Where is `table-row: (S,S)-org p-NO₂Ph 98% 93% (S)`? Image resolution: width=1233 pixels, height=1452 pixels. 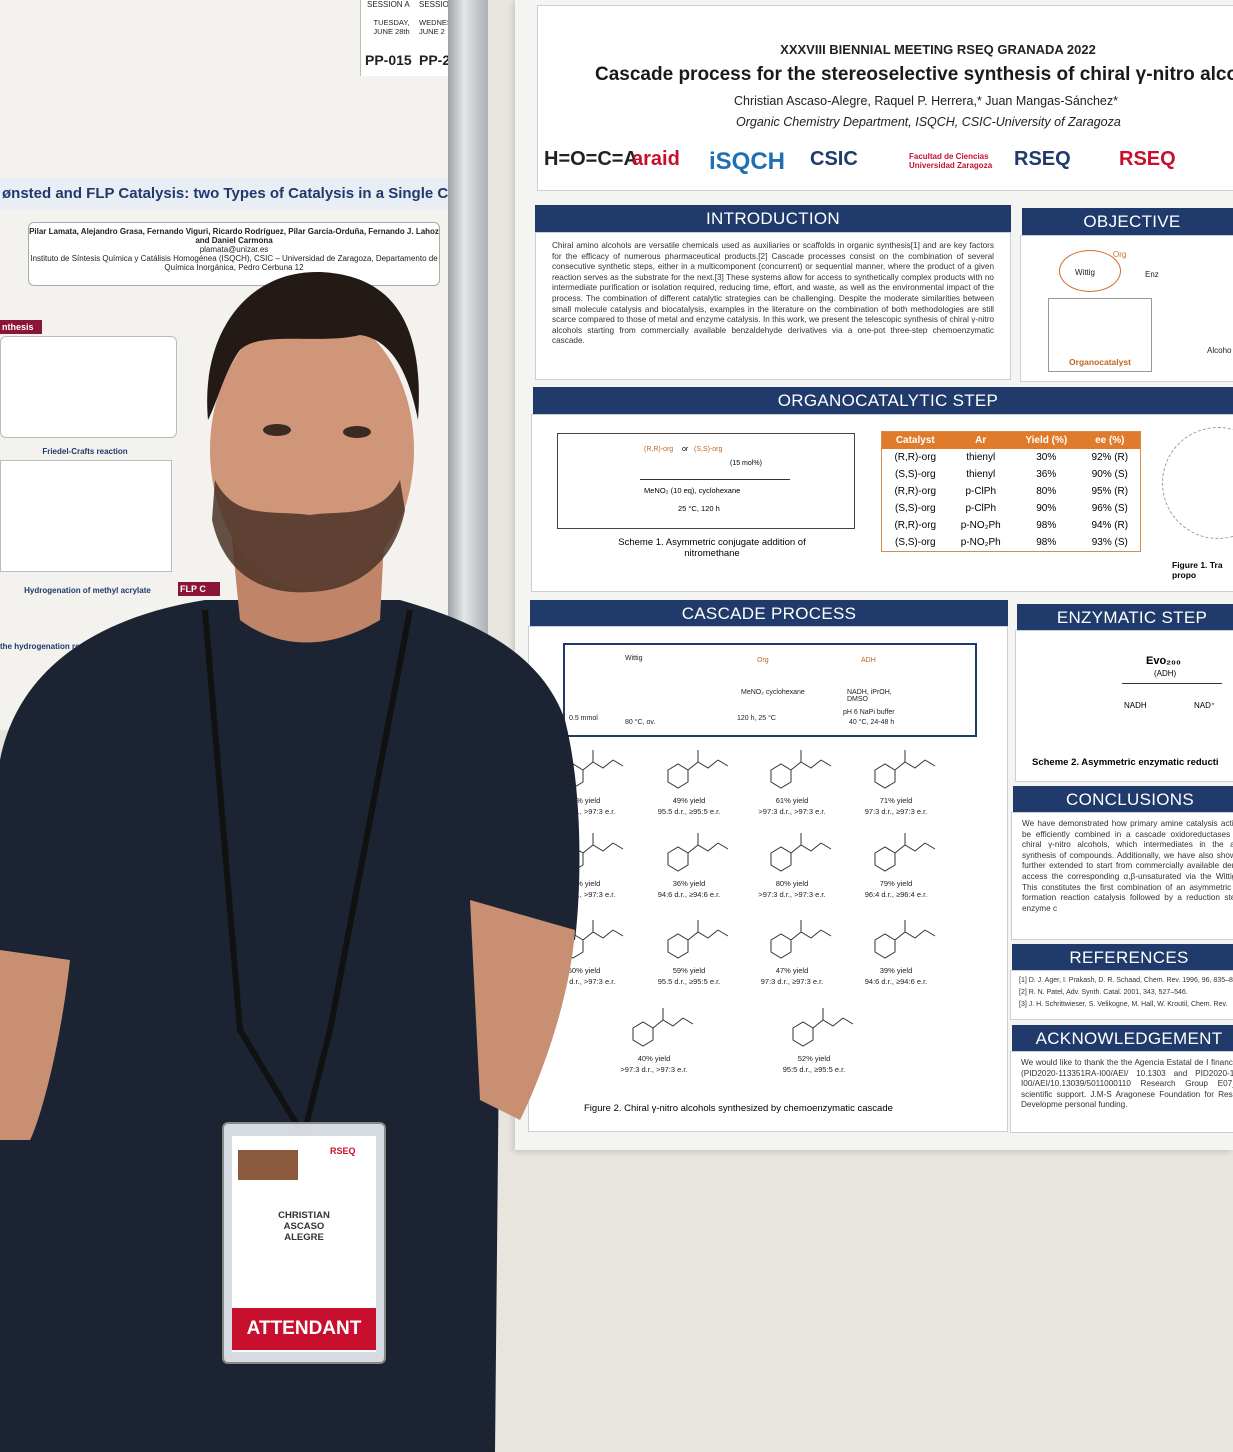
table-row: (S,S)-org p-NO₂Ph 98% 93% (S) is located at coordinates (1011, 543).